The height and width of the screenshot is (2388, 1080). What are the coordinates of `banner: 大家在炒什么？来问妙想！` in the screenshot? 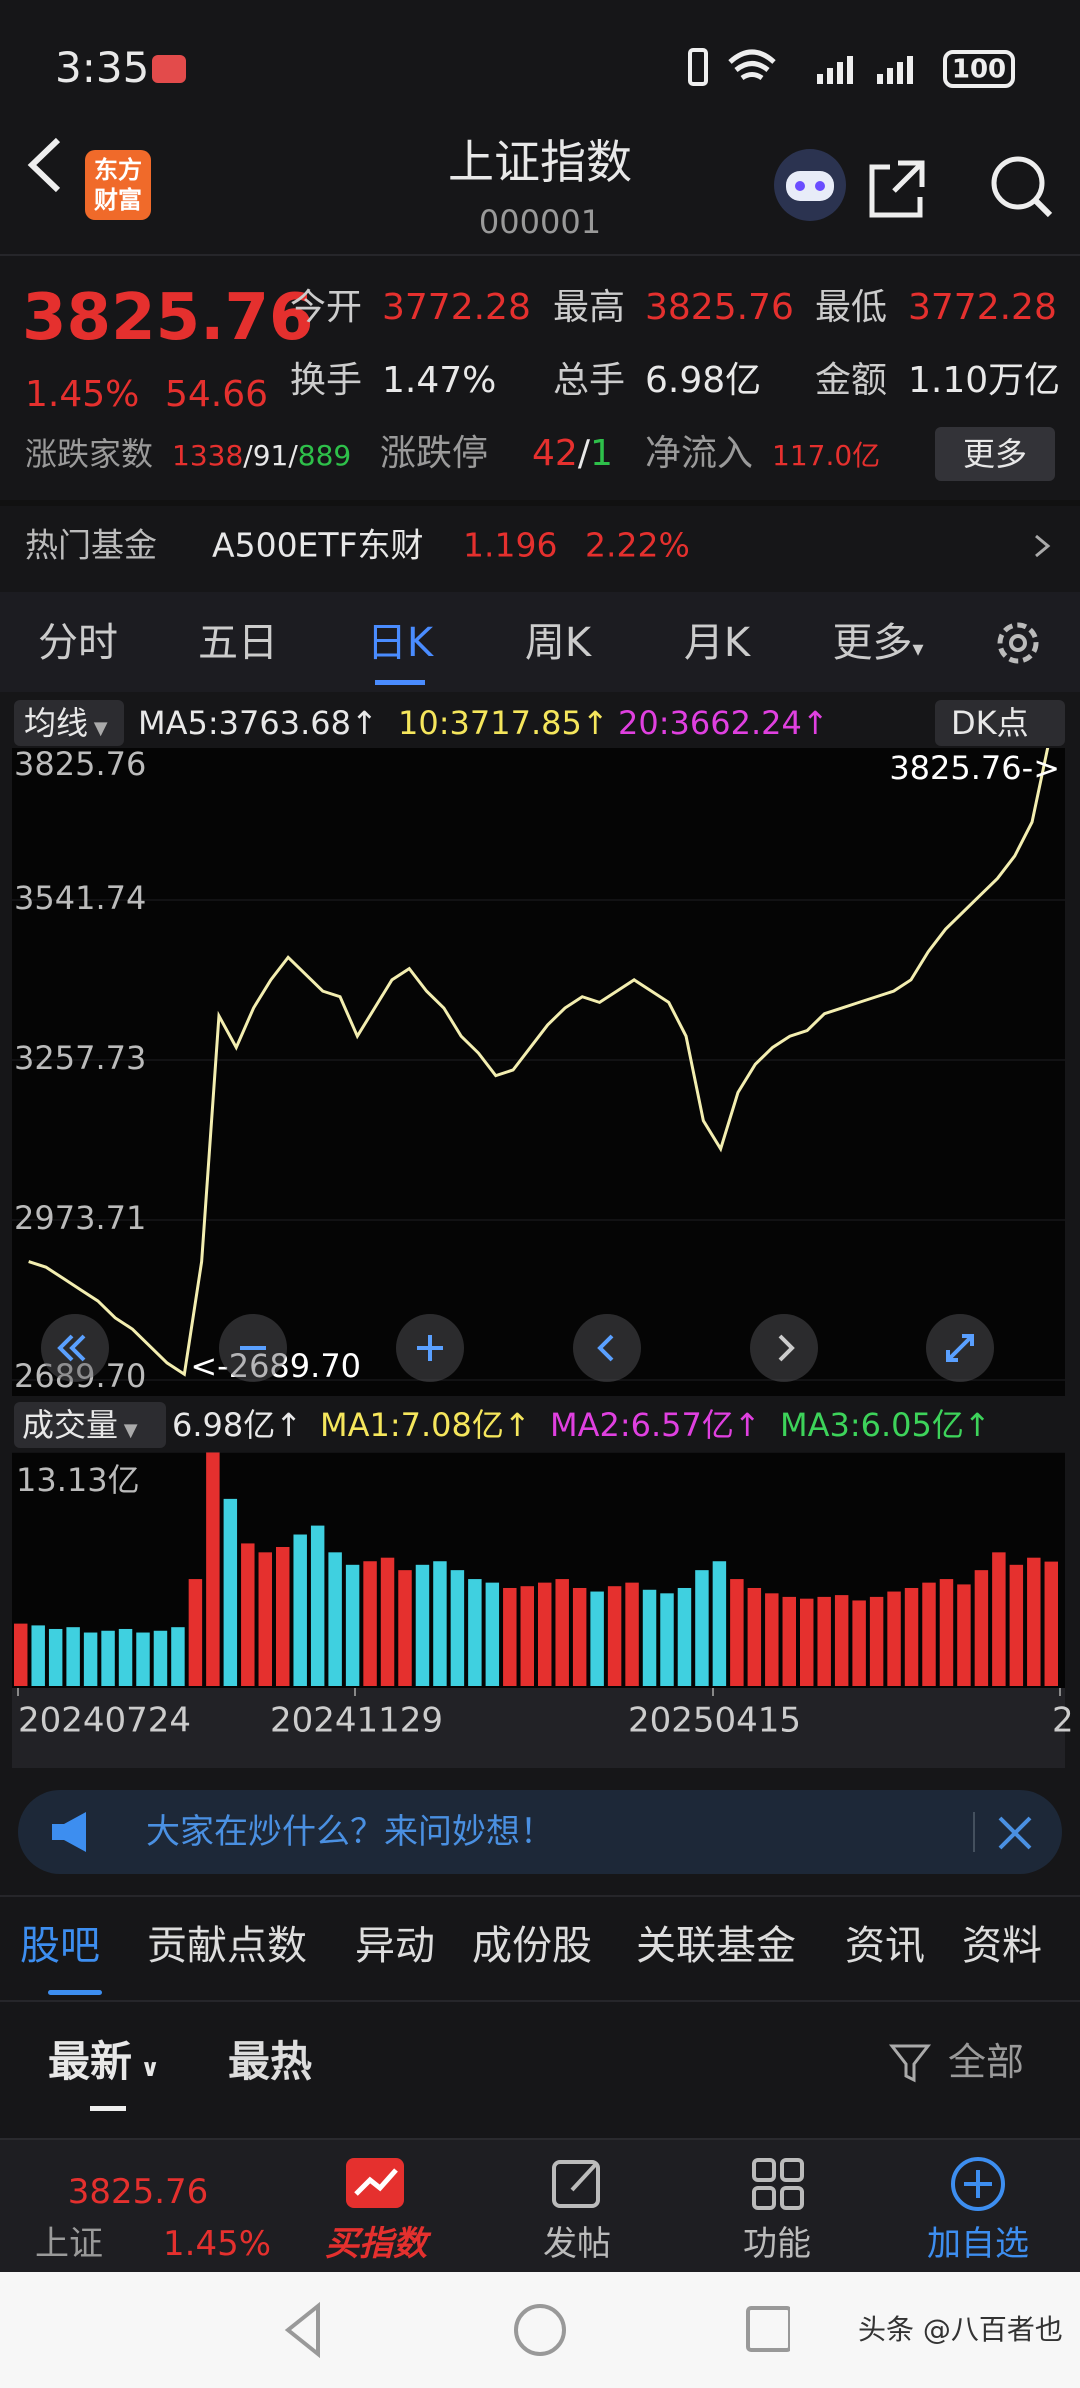 It's located at (540, 1832).